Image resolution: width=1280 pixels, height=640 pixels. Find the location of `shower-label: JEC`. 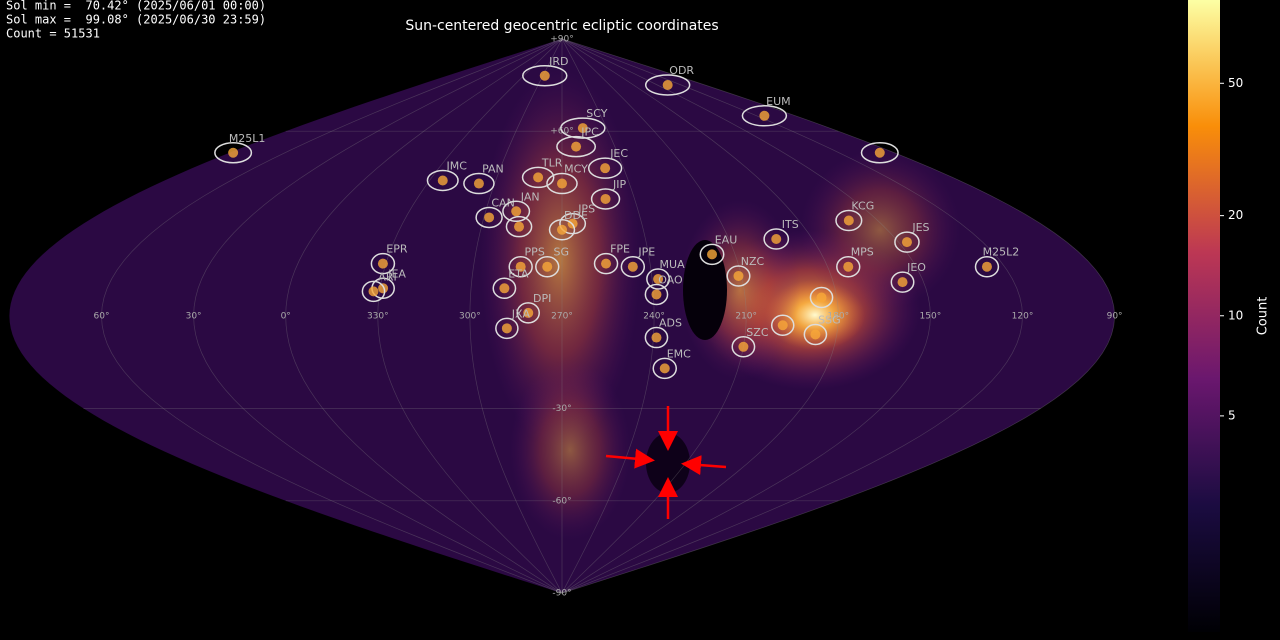

shower-label: JEC is located at coordinates (618, 153).